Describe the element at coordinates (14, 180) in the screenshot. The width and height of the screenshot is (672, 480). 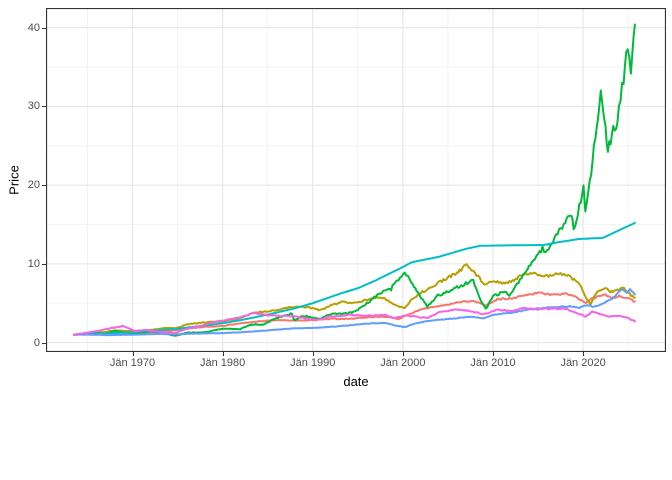
I see `y-axis-title: Price` at that location.